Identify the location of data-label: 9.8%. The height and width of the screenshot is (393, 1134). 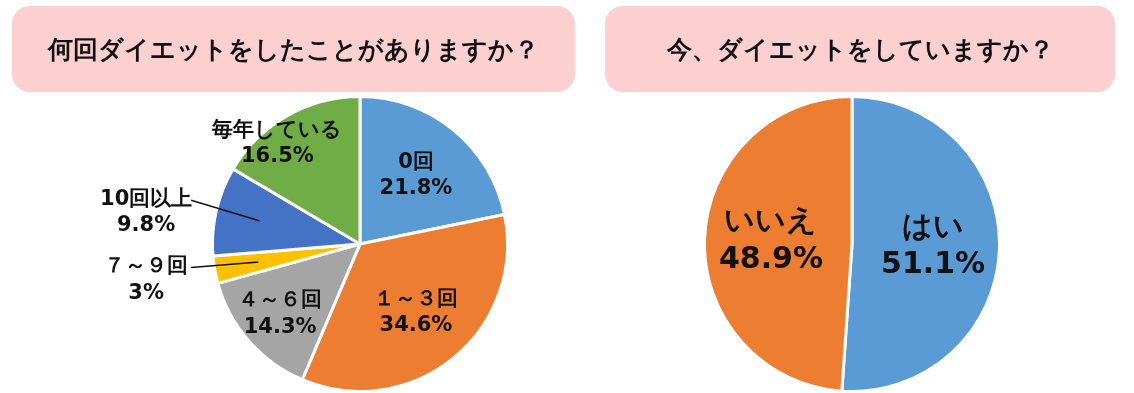
(146, 224).